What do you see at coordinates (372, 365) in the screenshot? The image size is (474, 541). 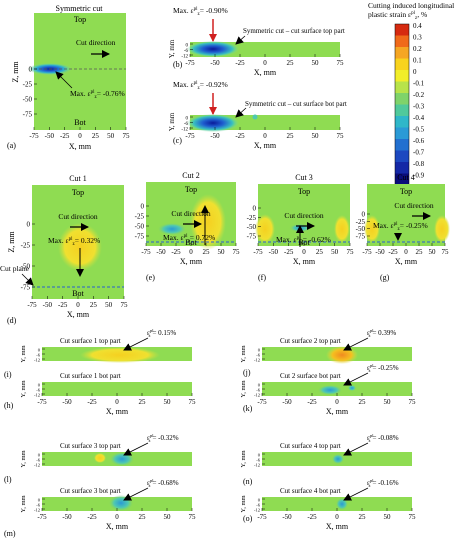 I see `surface-k-eps-sup: pl` at bounding box center [372, 365].